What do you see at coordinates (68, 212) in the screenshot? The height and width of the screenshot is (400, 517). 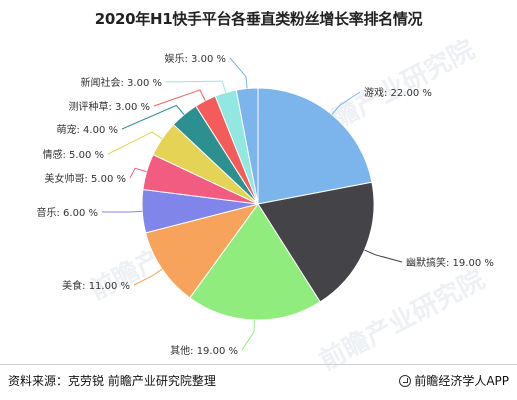 I see `slice-label: 音乐: 6.00 %` at bounding box center [68, 212].